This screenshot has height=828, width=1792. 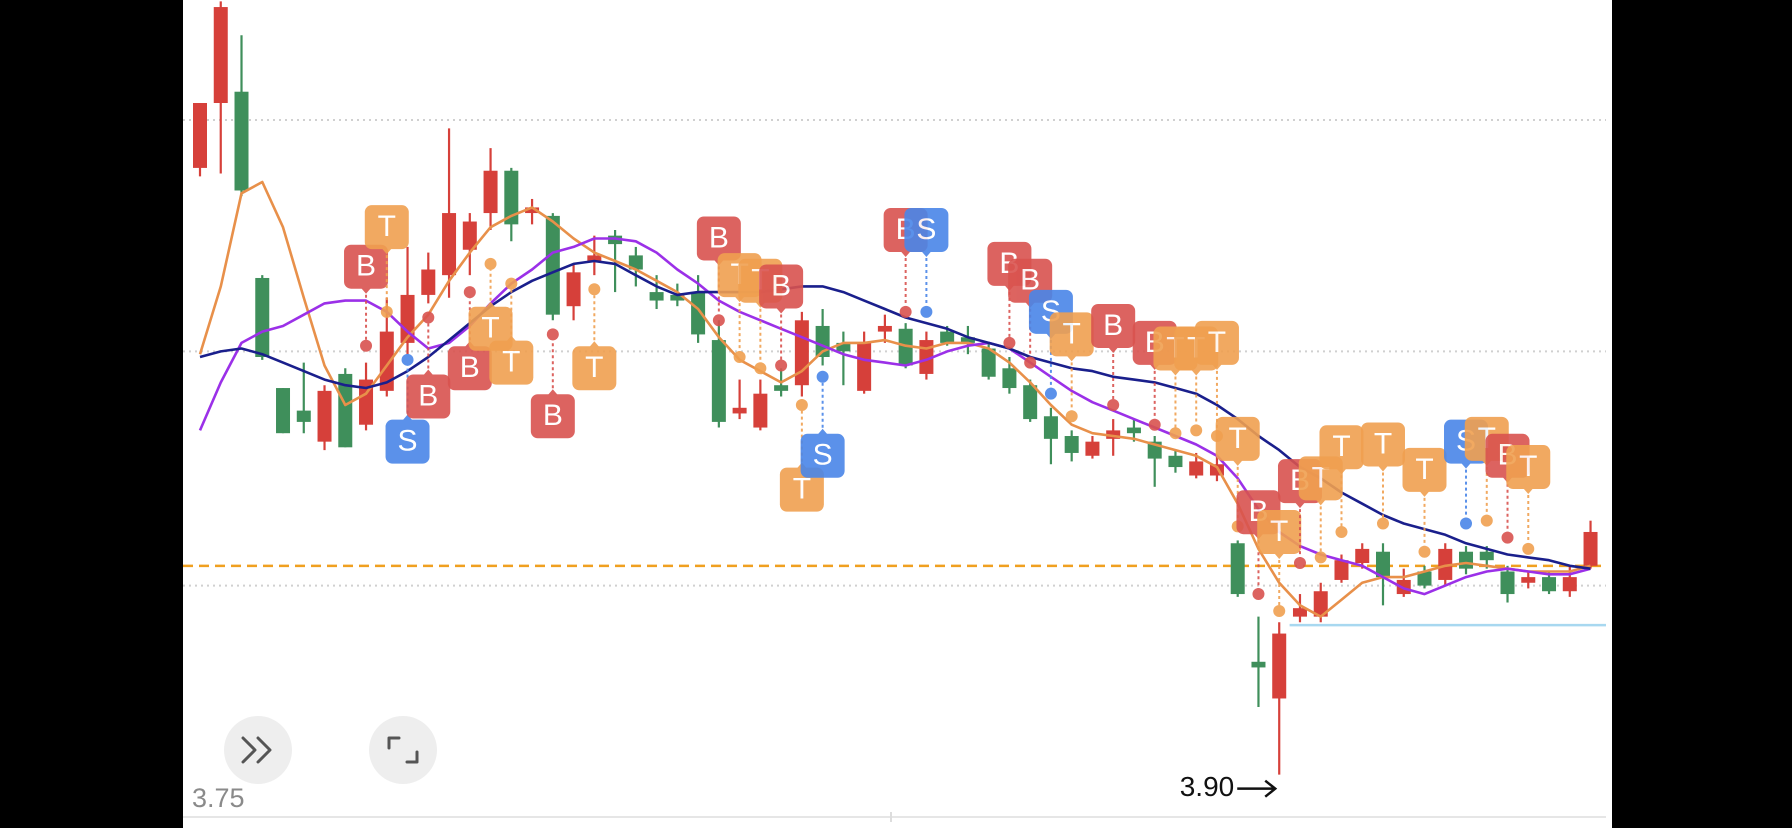 I want to click on y-tick-label: 3.75, so click(x=218, y=798).